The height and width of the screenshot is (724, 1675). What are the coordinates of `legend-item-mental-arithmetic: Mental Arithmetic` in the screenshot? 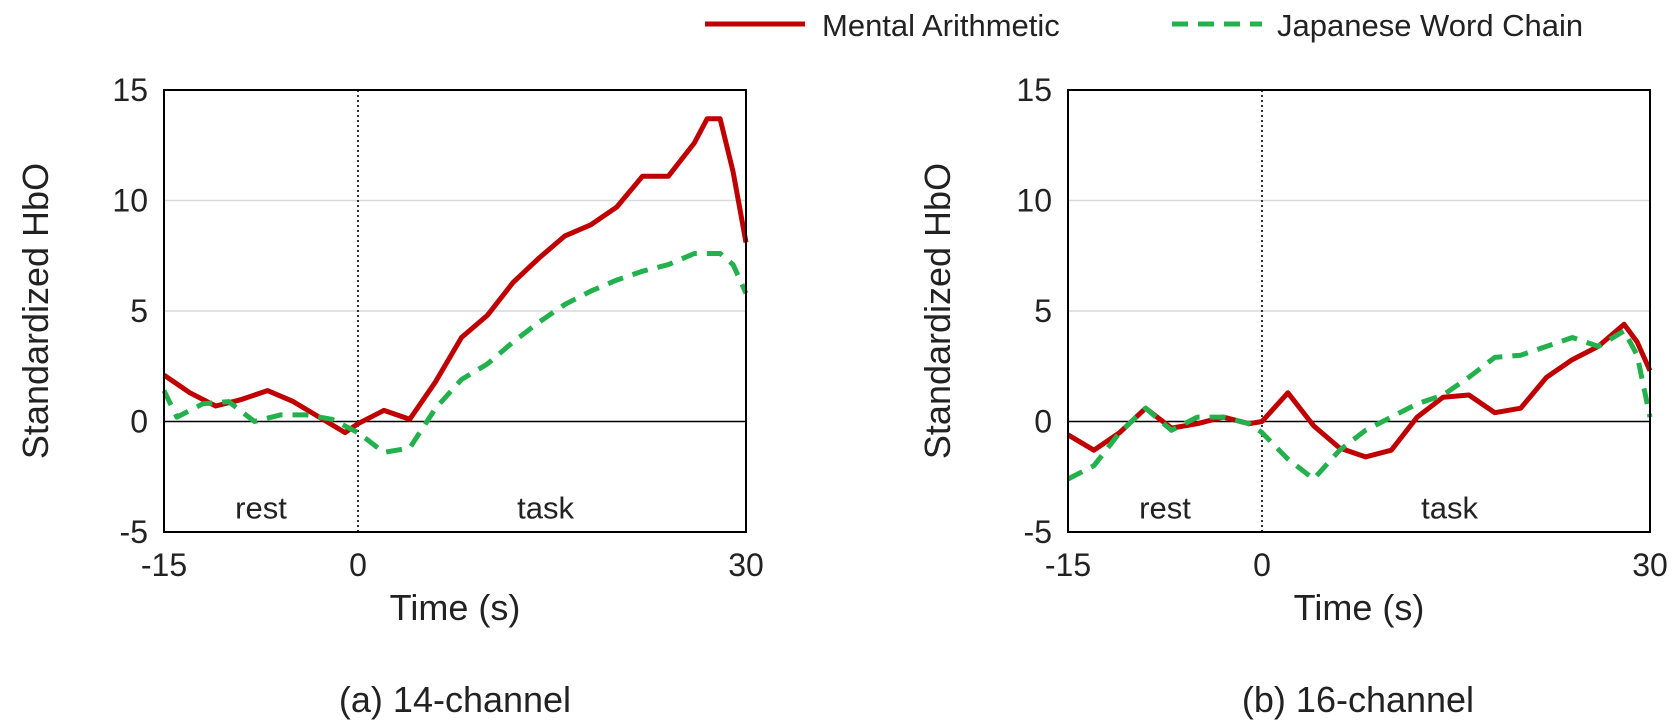 It's located at (882, 25).